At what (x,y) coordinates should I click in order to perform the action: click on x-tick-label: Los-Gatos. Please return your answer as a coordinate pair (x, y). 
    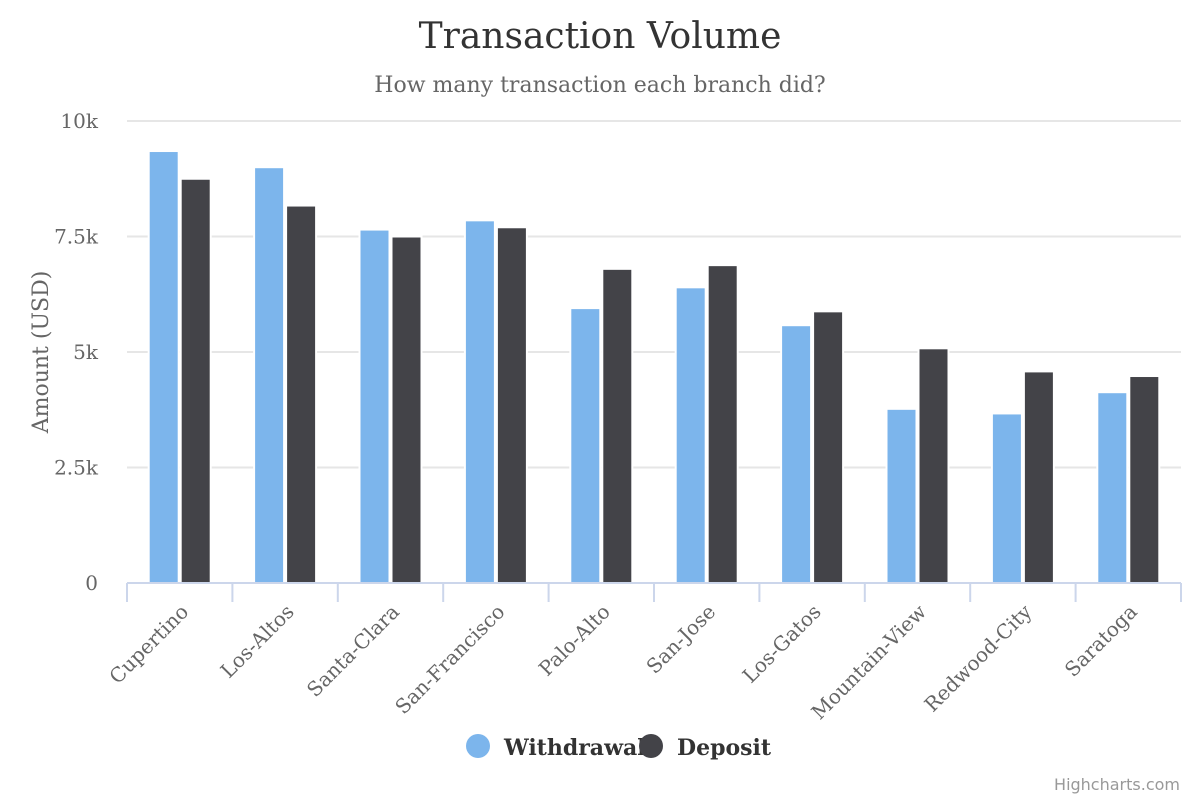
    Looking at the image, I should click on (782, 644).